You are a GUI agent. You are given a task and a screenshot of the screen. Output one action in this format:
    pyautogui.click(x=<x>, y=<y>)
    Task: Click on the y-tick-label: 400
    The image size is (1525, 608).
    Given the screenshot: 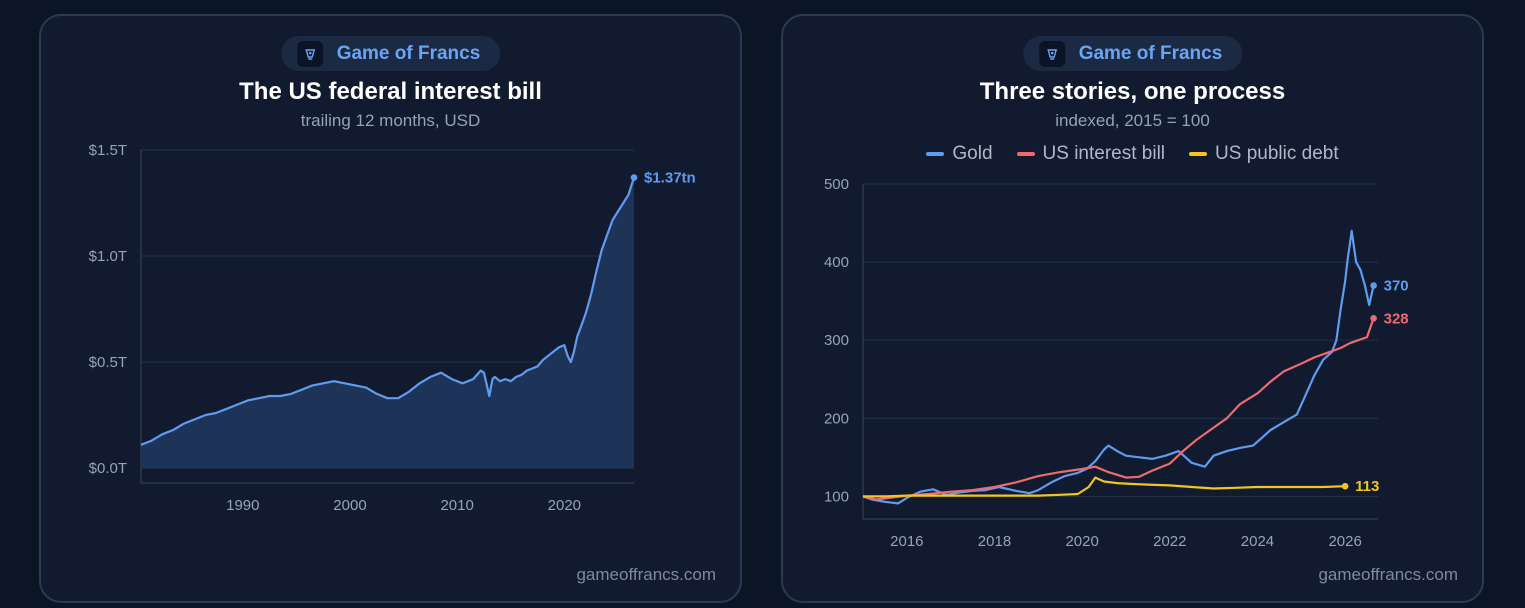 What is the action you would take?
    pyautogui.click(x=836, y=262)
    